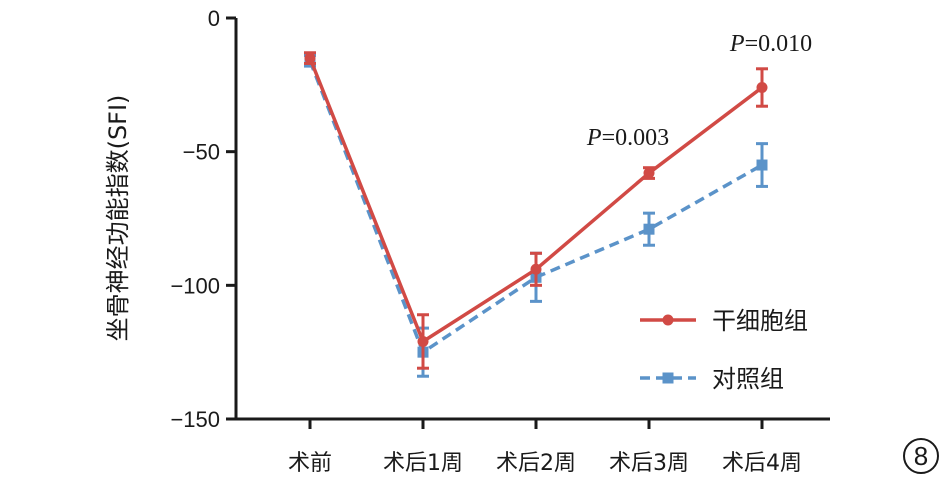 This screenshot has width=950, height=482. Describe the element at coordinates (762, 463) in the screenshot. I see `x-tick-label: 术后4周` at that location.